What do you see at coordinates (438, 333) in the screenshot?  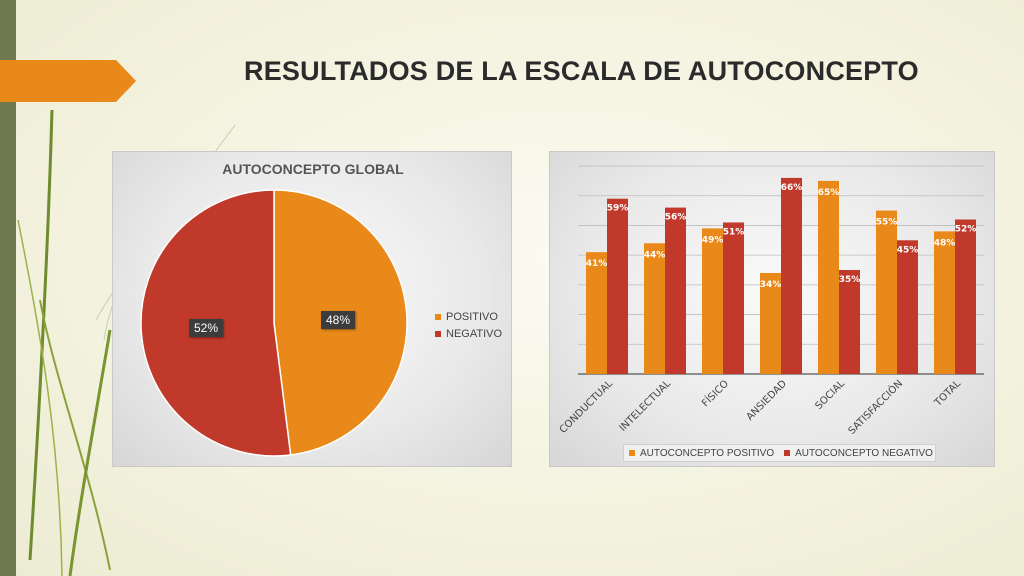 I see `legend-swatch-negativo` at bounding box center [438, 333].